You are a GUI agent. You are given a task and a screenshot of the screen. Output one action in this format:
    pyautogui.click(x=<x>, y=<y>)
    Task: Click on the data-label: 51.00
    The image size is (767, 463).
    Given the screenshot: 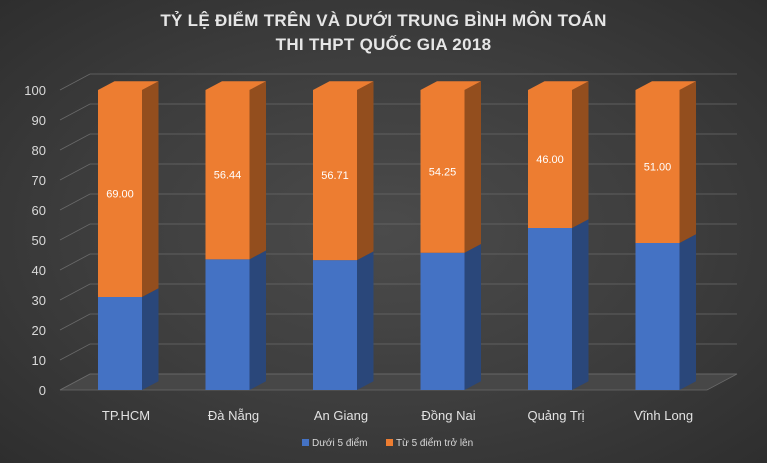 What is the action you would take?
    pyautogui.click(x=658, y=168)
    